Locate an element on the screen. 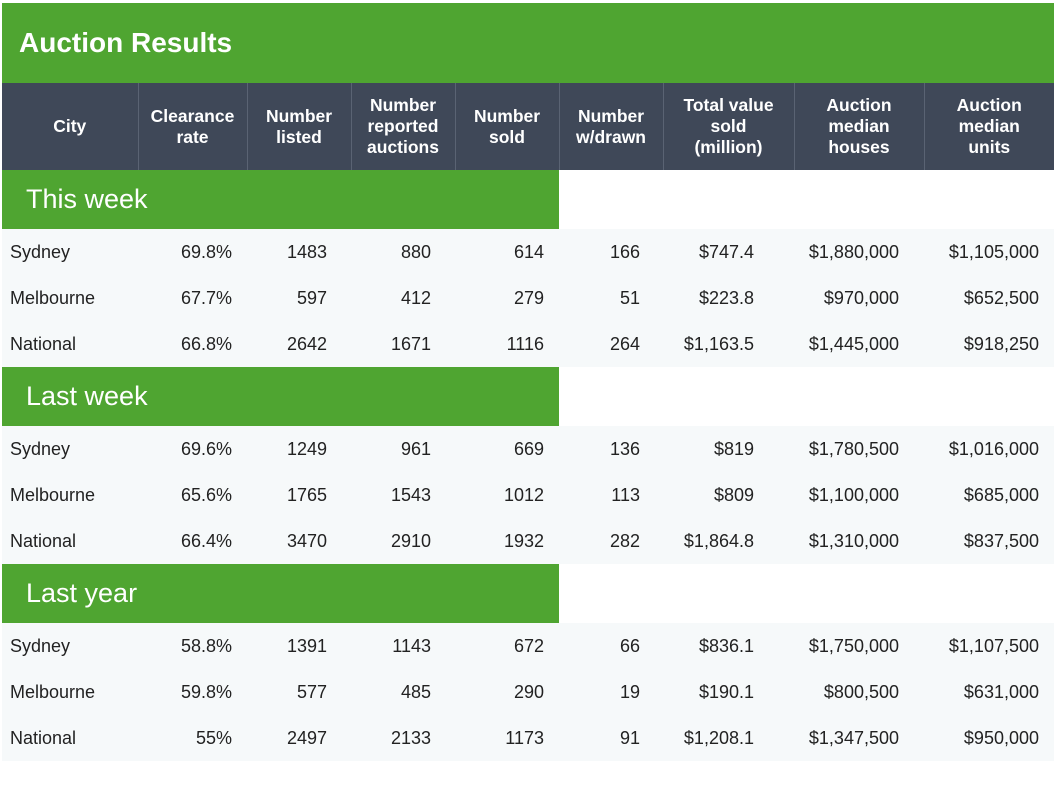 The height and width of the screenshot is (792, 1062). column-header-auction-median-units: Auction median units is located at coordinates (988, 126).